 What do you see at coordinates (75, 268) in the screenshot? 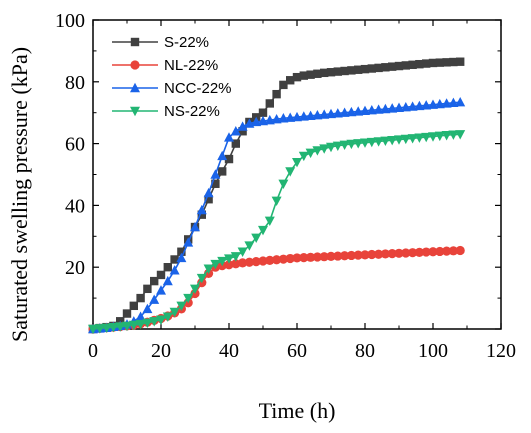
I see `y-tick-label: 20` at bounding box center [75, 268].